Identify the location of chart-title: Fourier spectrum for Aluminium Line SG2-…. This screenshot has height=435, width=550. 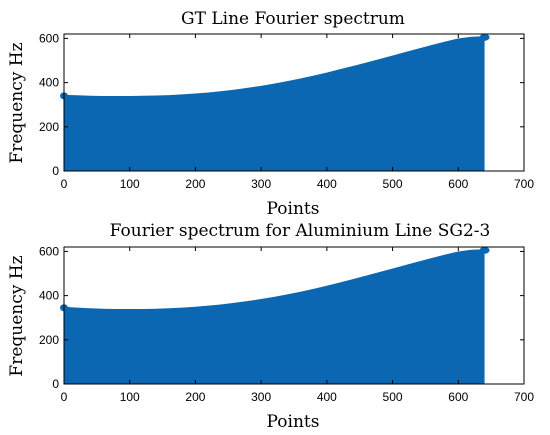
(300, 231).